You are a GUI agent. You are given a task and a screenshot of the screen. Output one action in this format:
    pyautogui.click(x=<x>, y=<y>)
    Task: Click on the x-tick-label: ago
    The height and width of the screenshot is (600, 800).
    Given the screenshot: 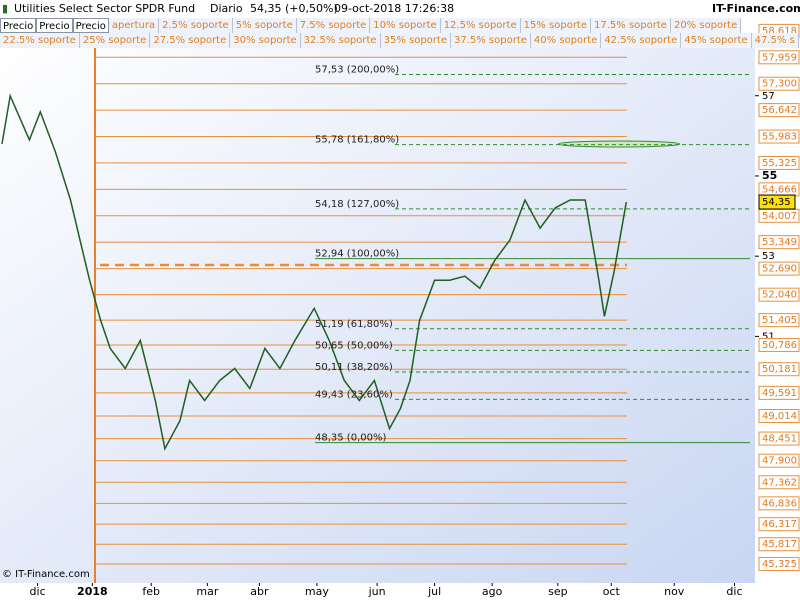 What is the action you would take?
    pyautogui.click(x=492, y=591)
    